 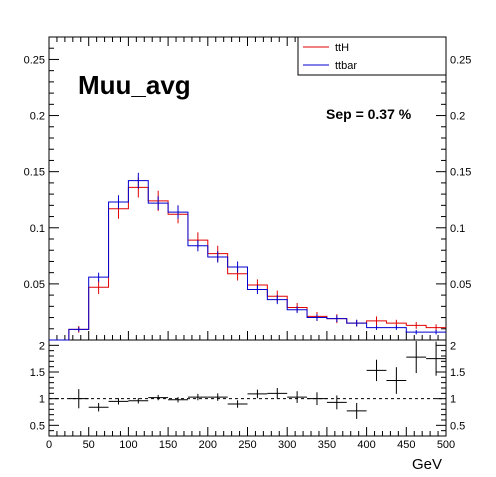 What do you see at coordinates (453, 346) in the screenshot?
I see `ratio-y-tick-label-right: 2` at bounding box center [453, 346].